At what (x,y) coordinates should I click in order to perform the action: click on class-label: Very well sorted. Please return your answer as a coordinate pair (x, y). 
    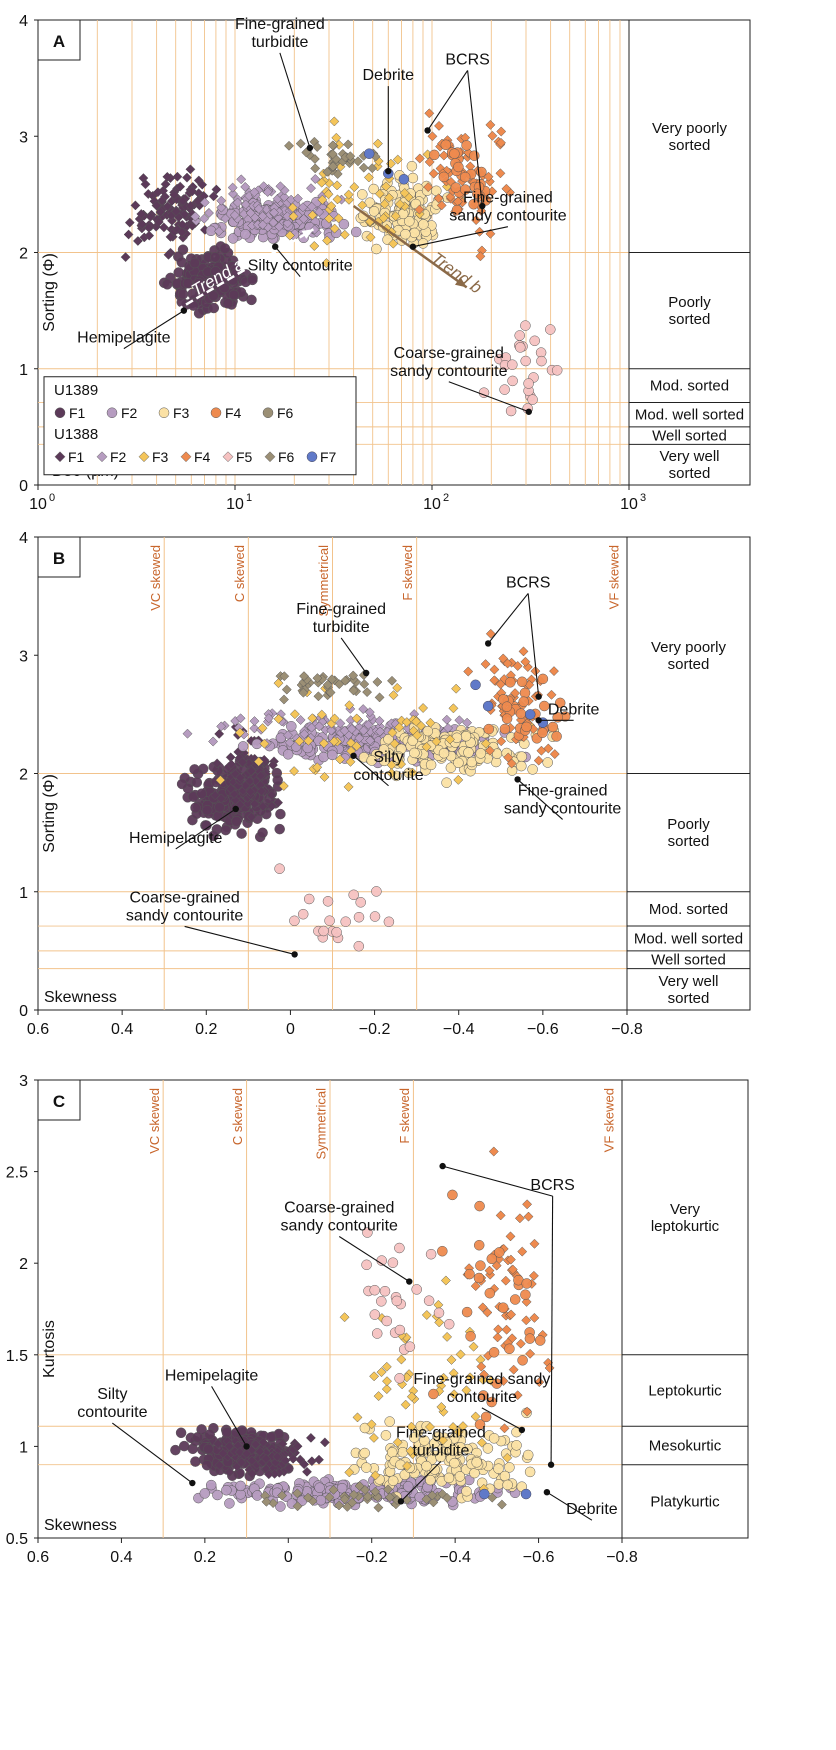
    Looking at the image, I should click on (689, 465).